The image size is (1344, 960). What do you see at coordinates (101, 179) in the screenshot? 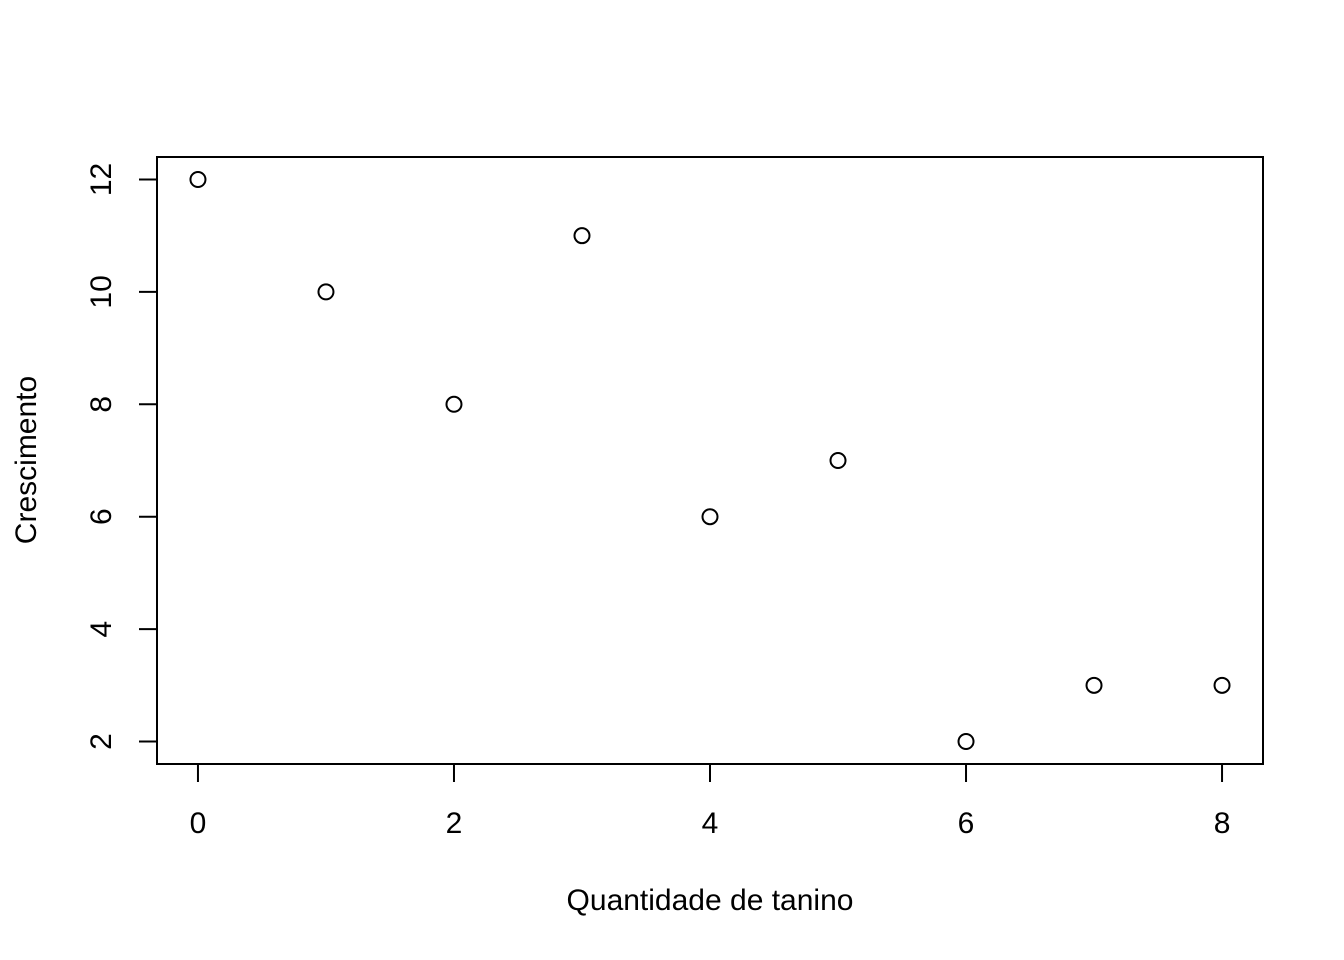
I see `y-tick-label: 12` at bounding box center [101, 179].